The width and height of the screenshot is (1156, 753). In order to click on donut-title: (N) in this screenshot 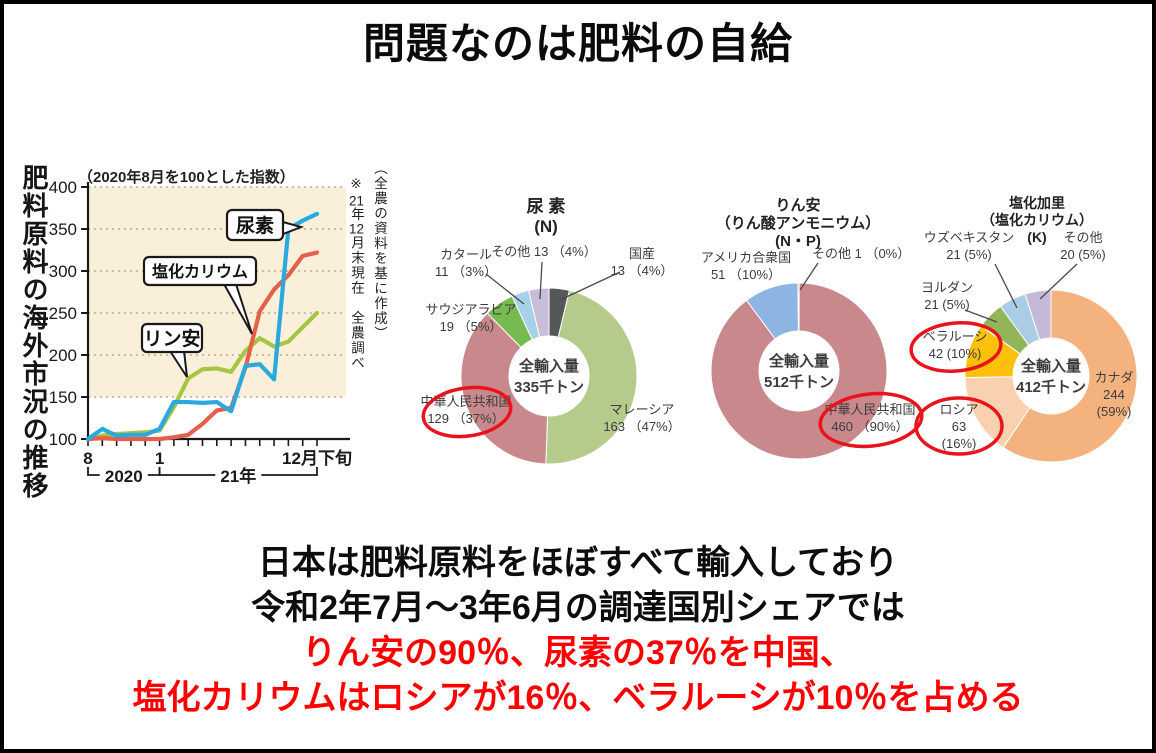, I will do `click(546, 226)`.